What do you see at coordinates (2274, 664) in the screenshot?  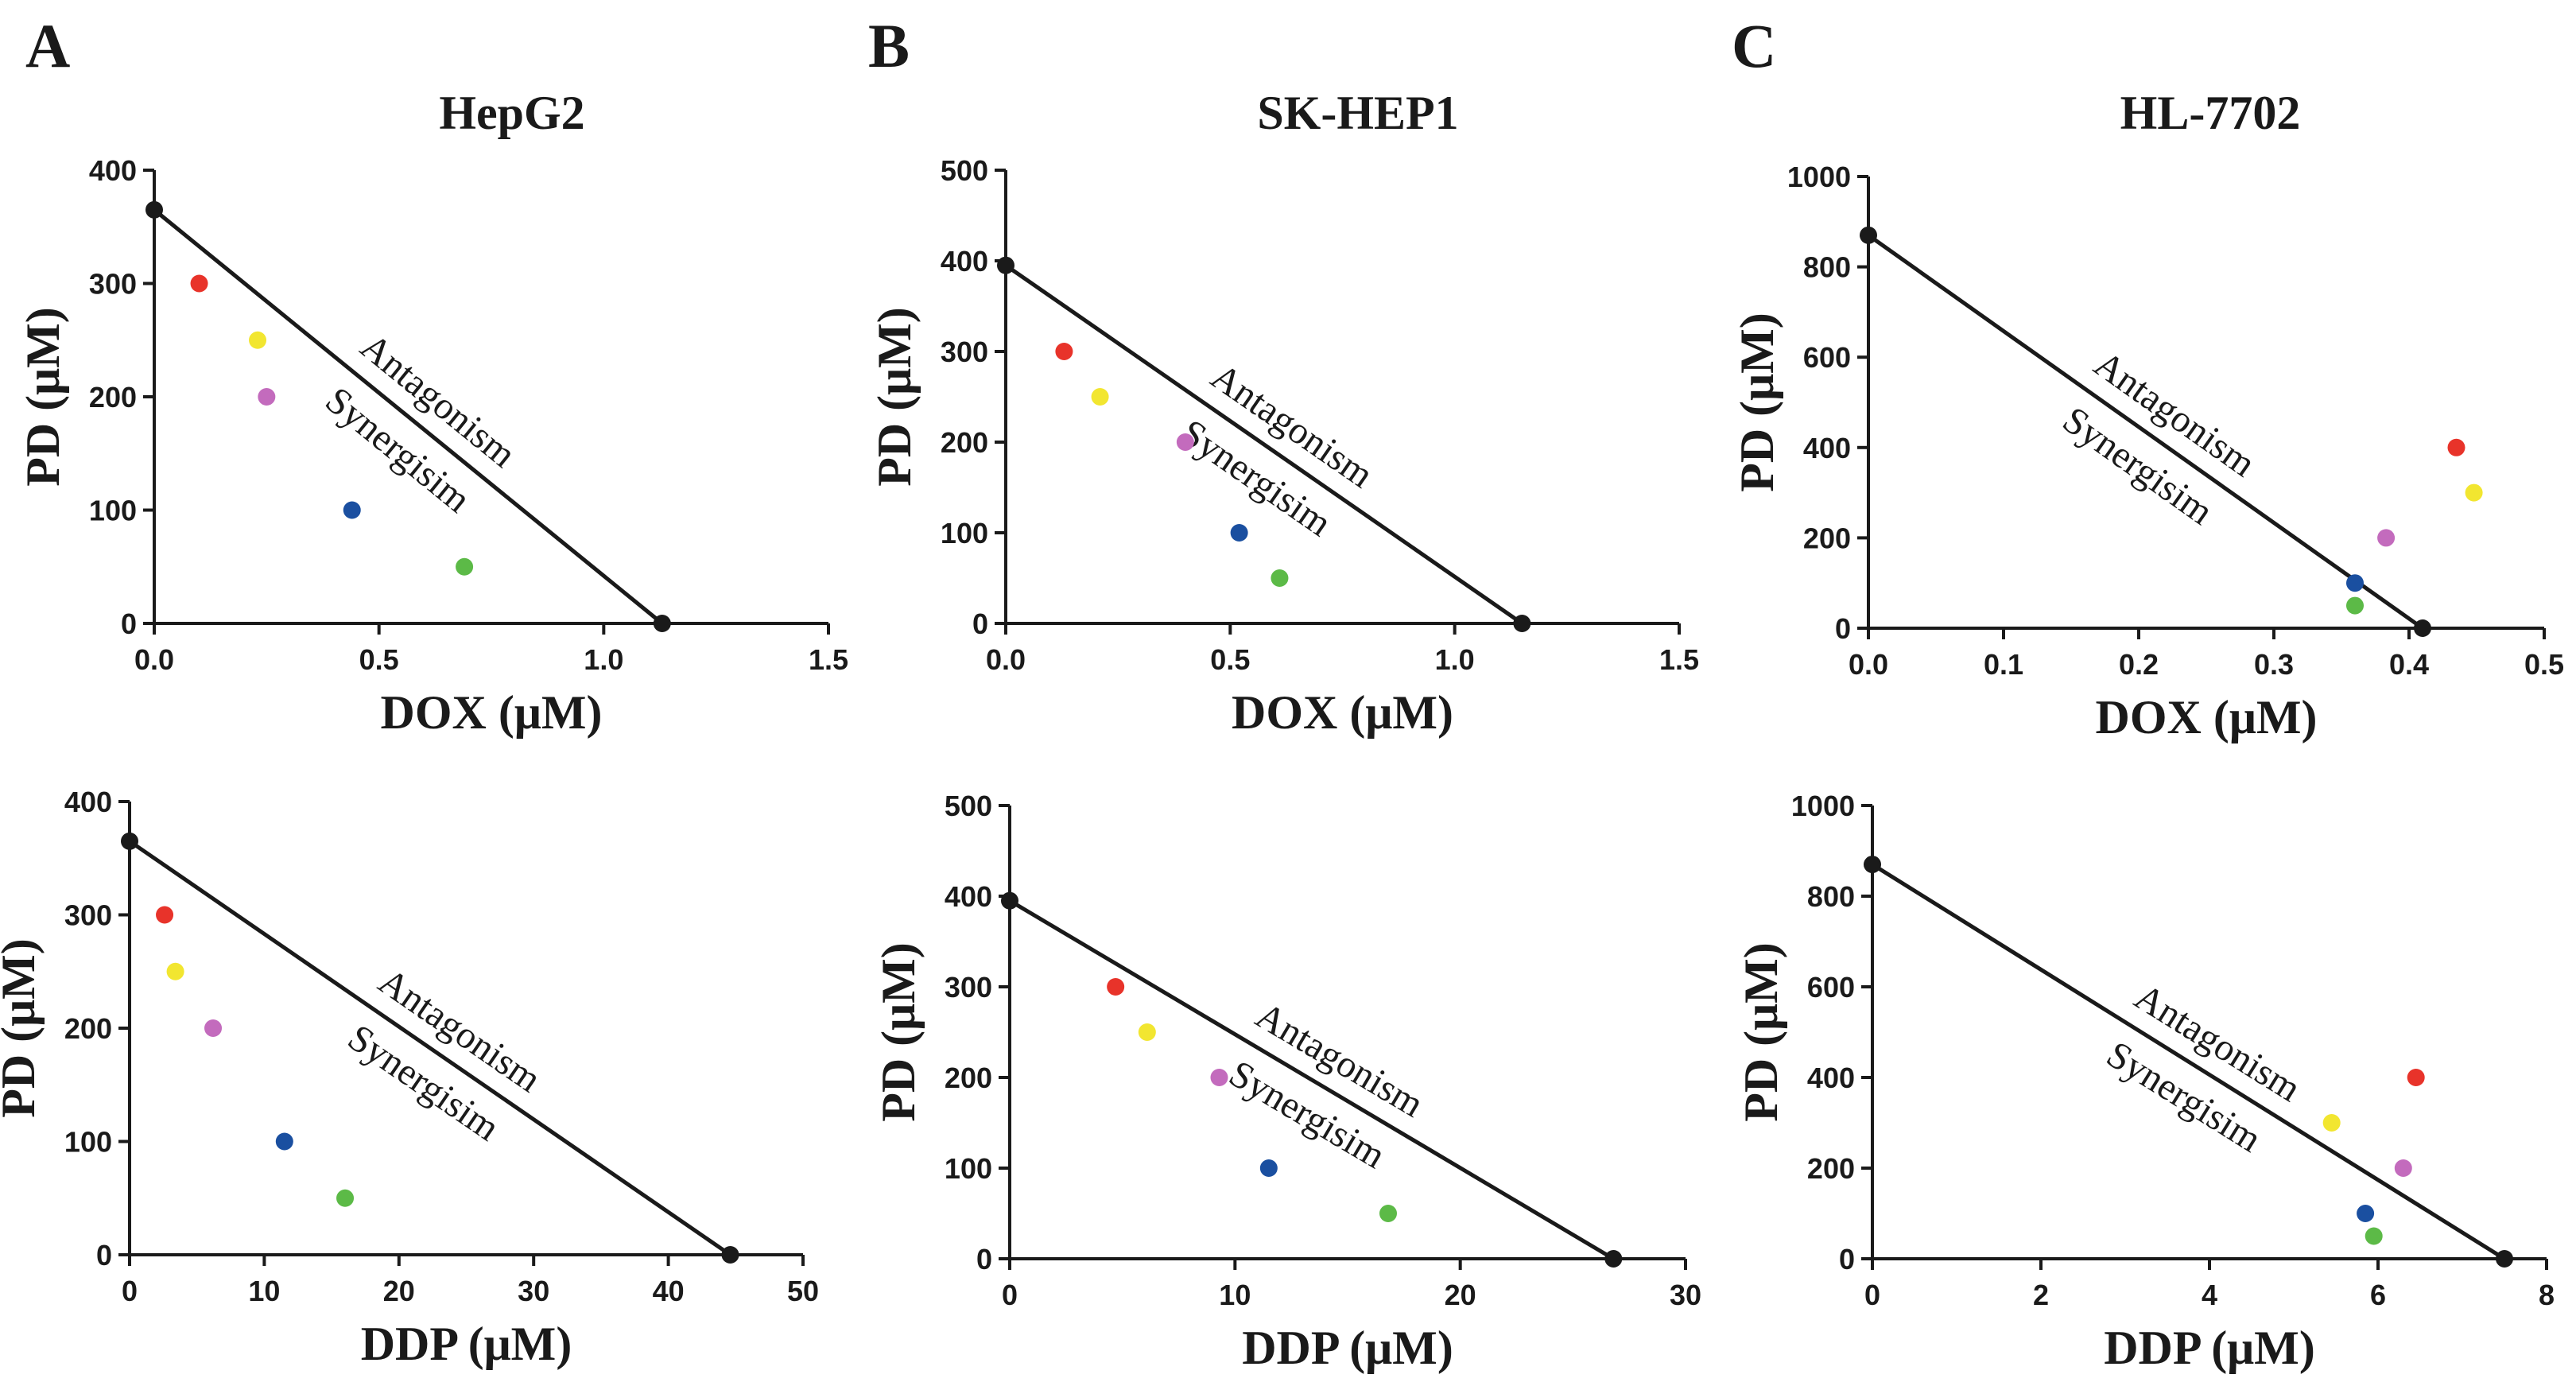 I see `x-tick-label: 0.3` at bounding box center [2274, 664].